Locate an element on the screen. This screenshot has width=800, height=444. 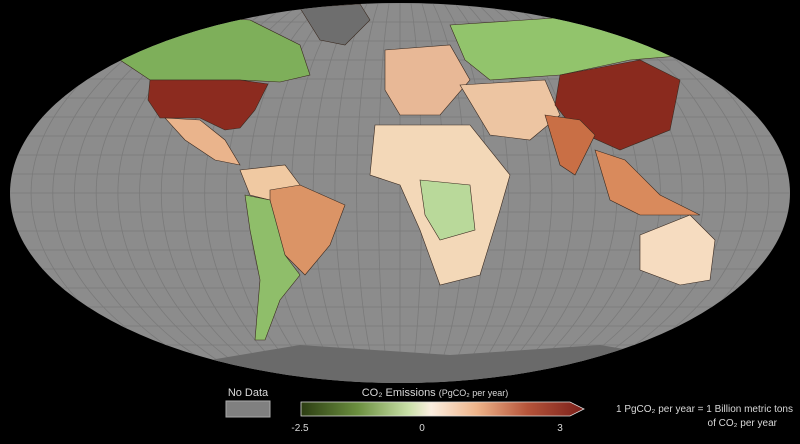
no-data-label: No Data is located at coordinates (248, 393).